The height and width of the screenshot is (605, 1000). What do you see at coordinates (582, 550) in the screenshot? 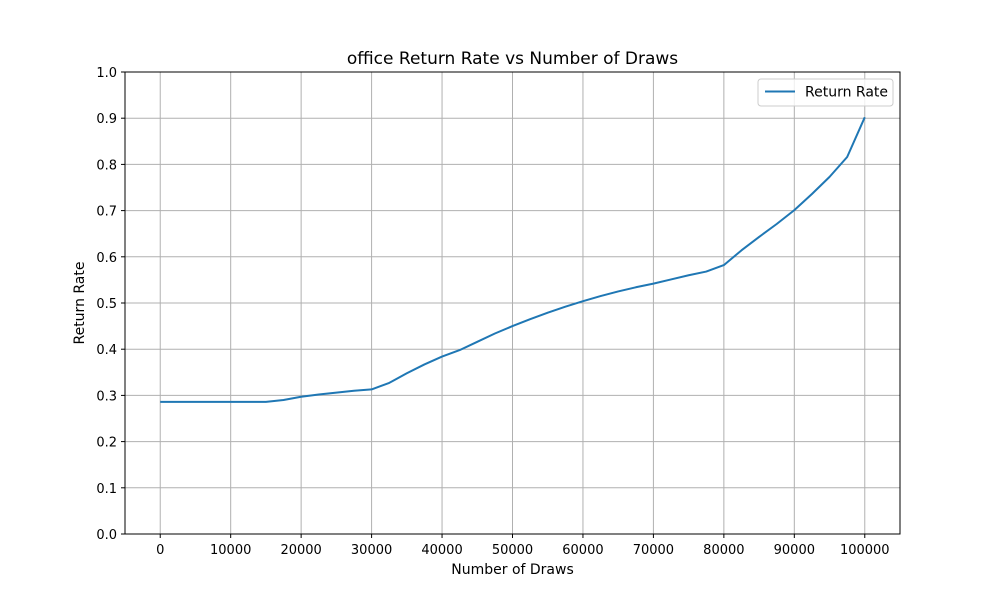
I see `x-tick-label: 60000` at bounding box center [582, 550].